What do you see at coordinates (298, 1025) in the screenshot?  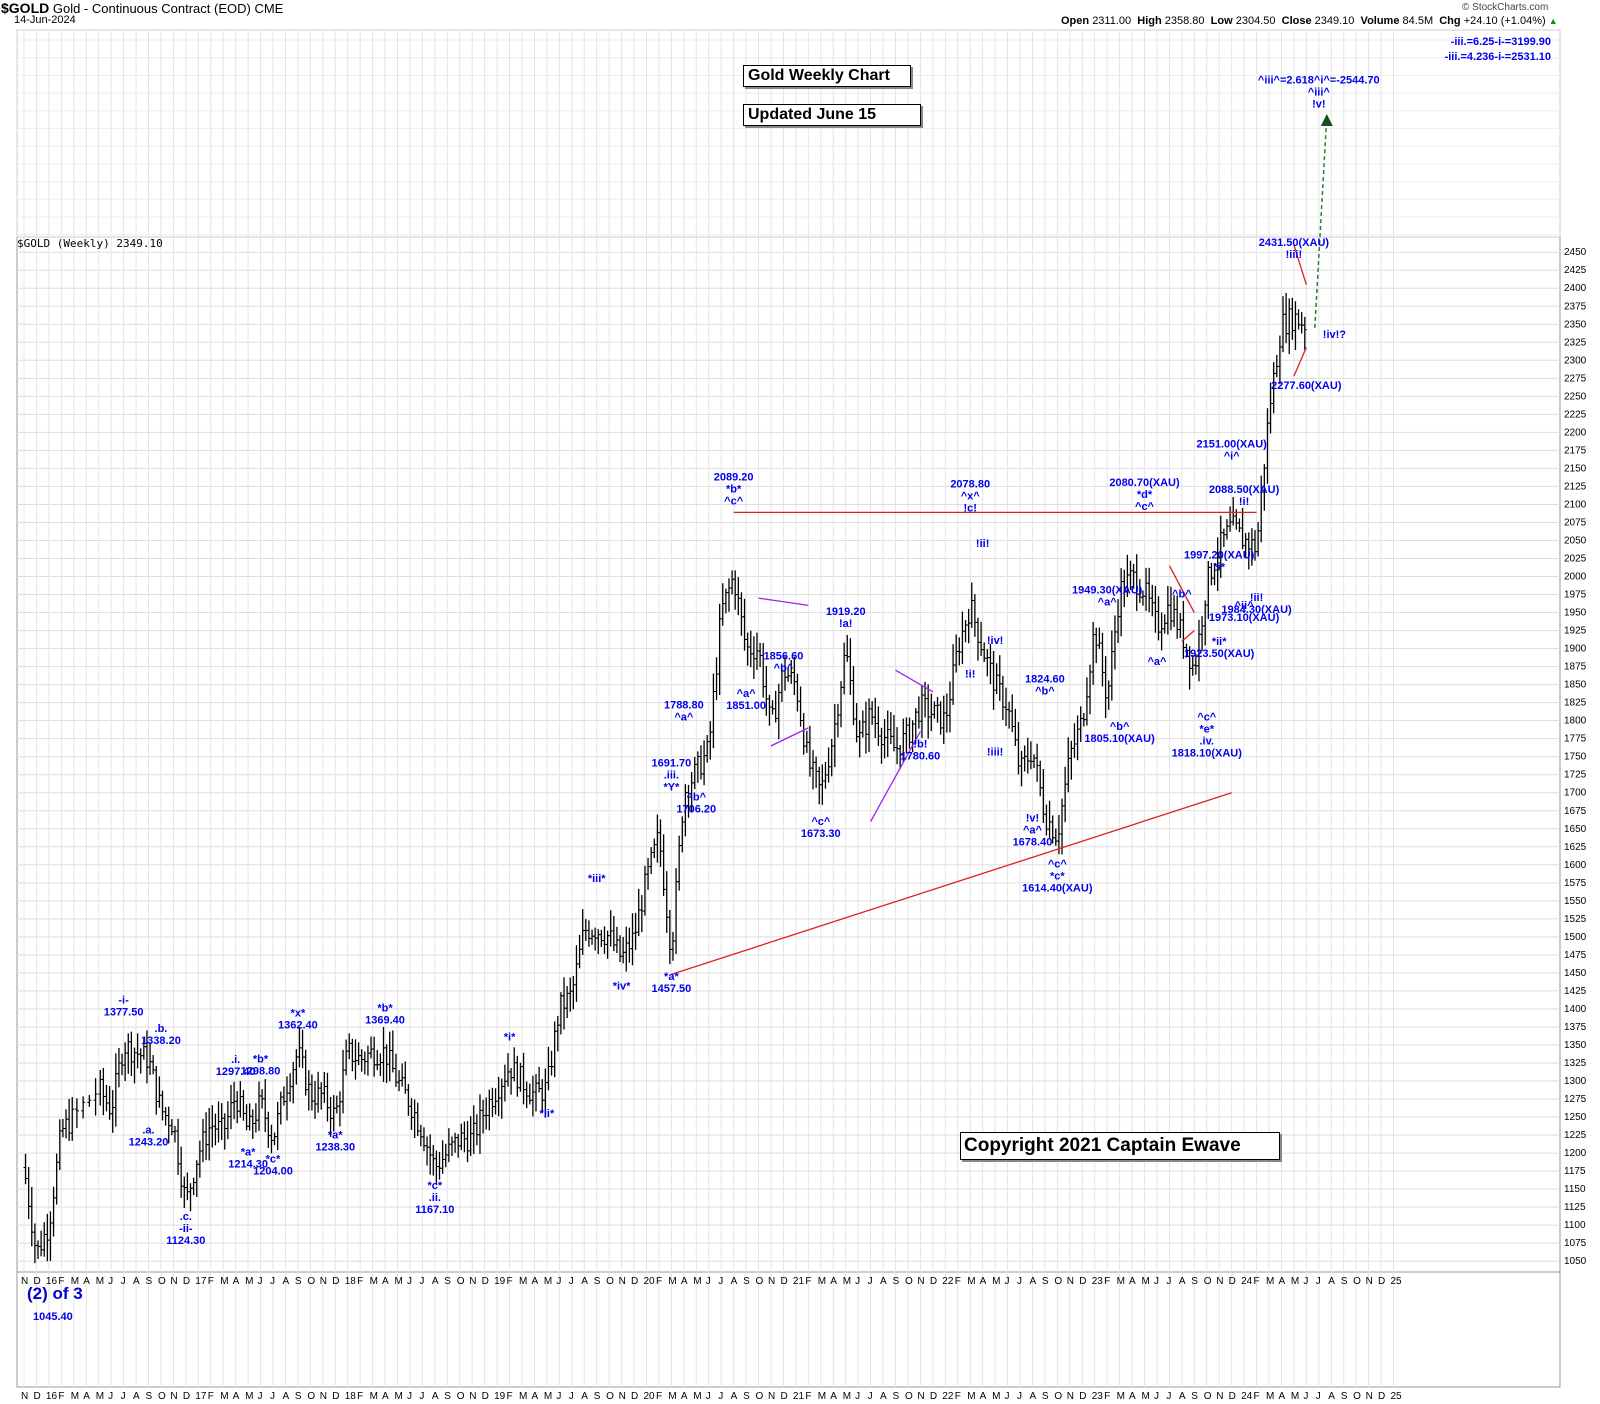 I see `wave-label: 1362.40` at bounding box center [298, 1025].